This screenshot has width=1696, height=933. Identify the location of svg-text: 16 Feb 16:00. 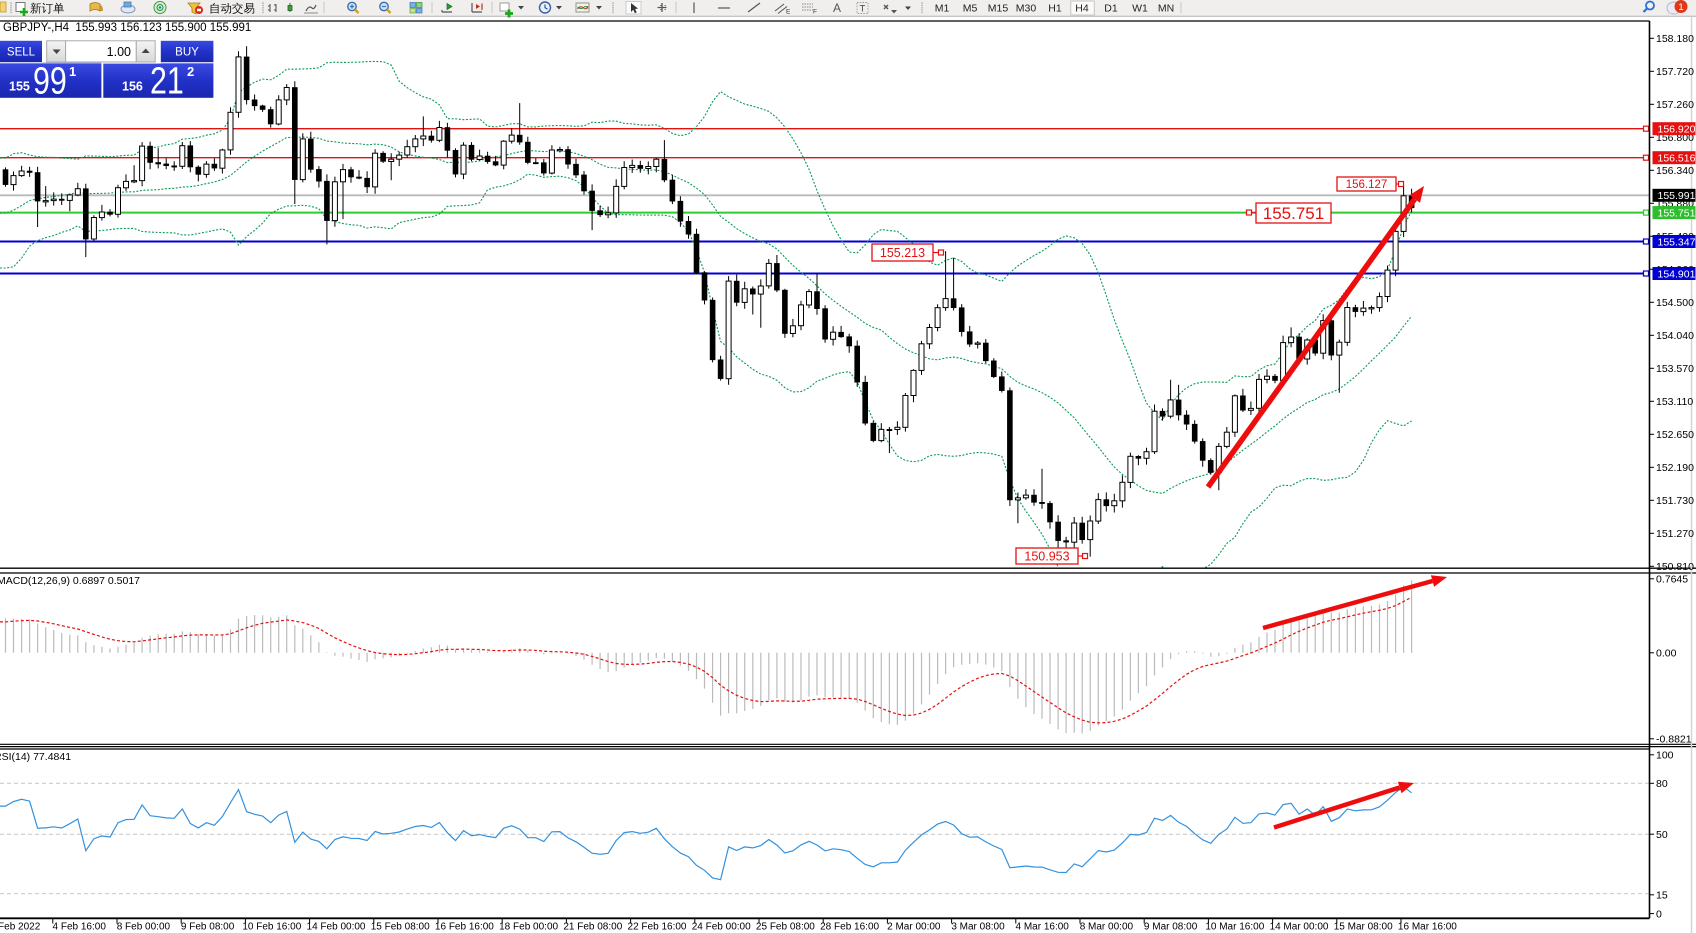
(464, 927).